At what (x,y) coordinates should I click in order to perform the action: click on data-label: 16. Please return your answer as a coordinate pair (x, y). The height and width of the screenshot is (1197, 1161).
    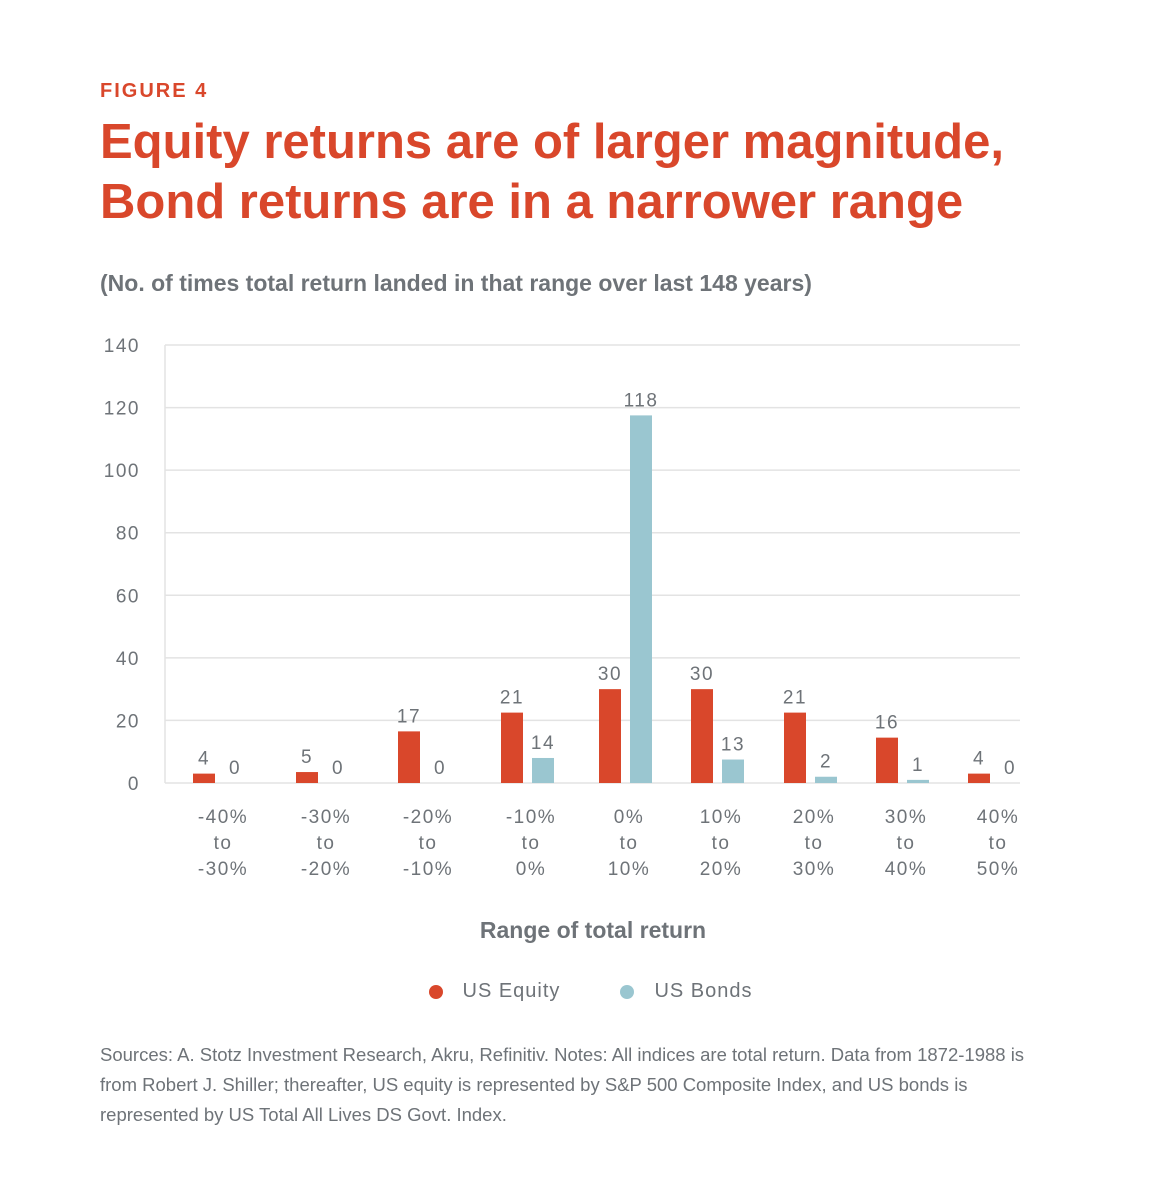
    Looking at the image, I should click on (887, 723).